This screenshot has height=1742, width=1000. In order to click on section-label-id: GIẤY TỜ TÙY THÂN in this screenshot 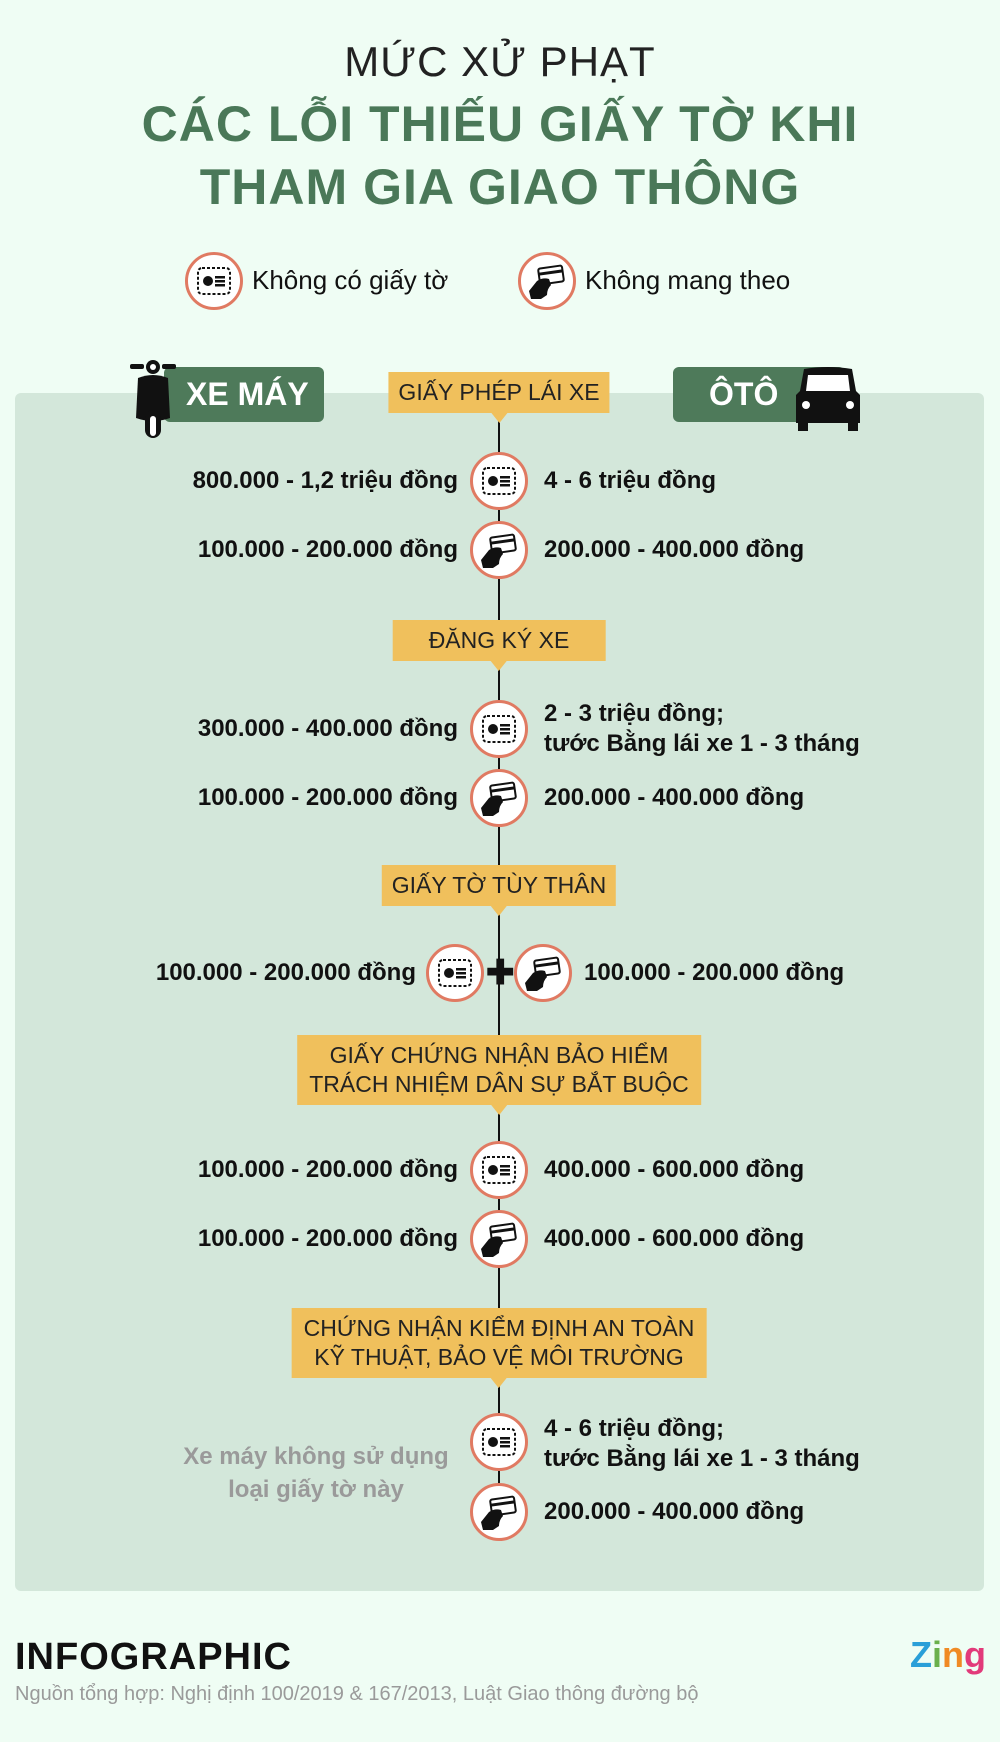, I will do `click(499, 890)`.